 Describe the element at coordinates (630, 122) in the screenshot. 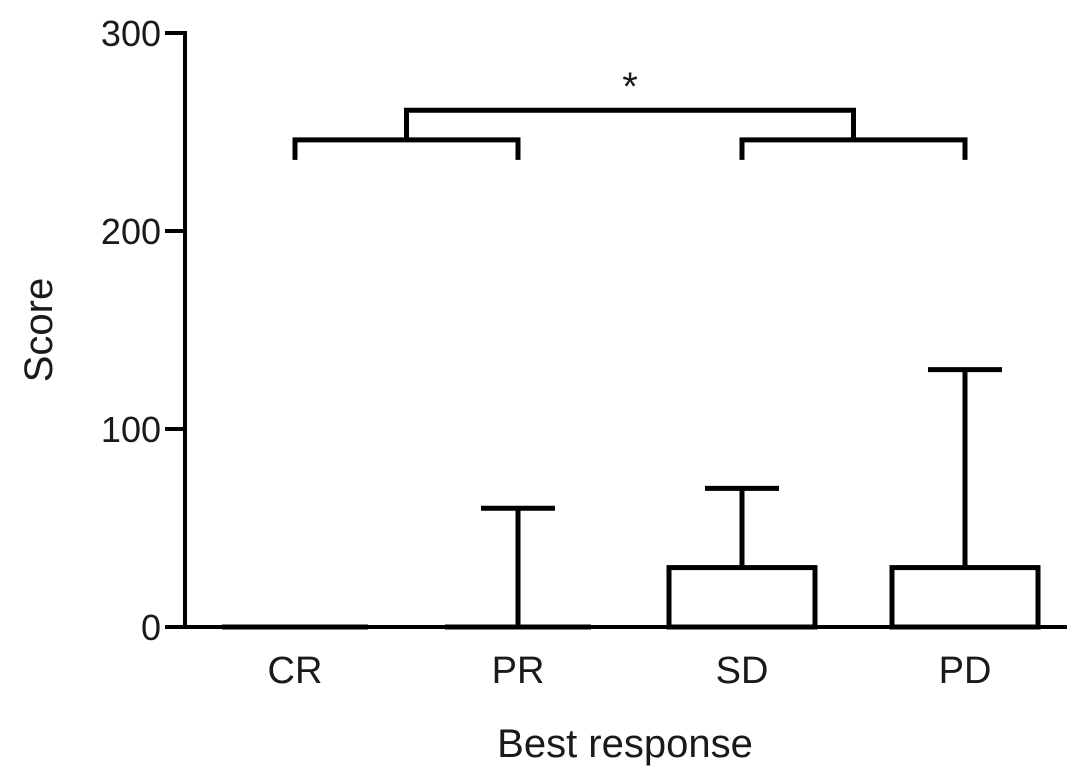

I see `comparison-bracket` at that location.